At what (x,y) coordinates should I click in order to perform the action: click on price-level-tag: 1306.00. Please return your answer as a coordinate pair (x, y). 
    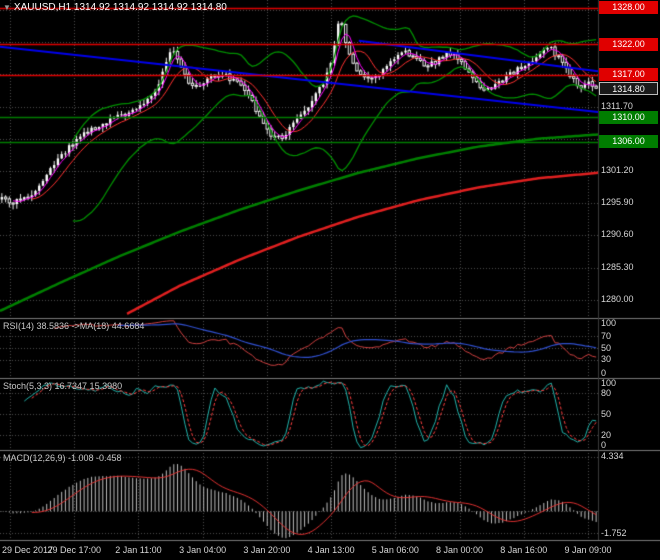
    Looking at the image, I should click on (628, 142).